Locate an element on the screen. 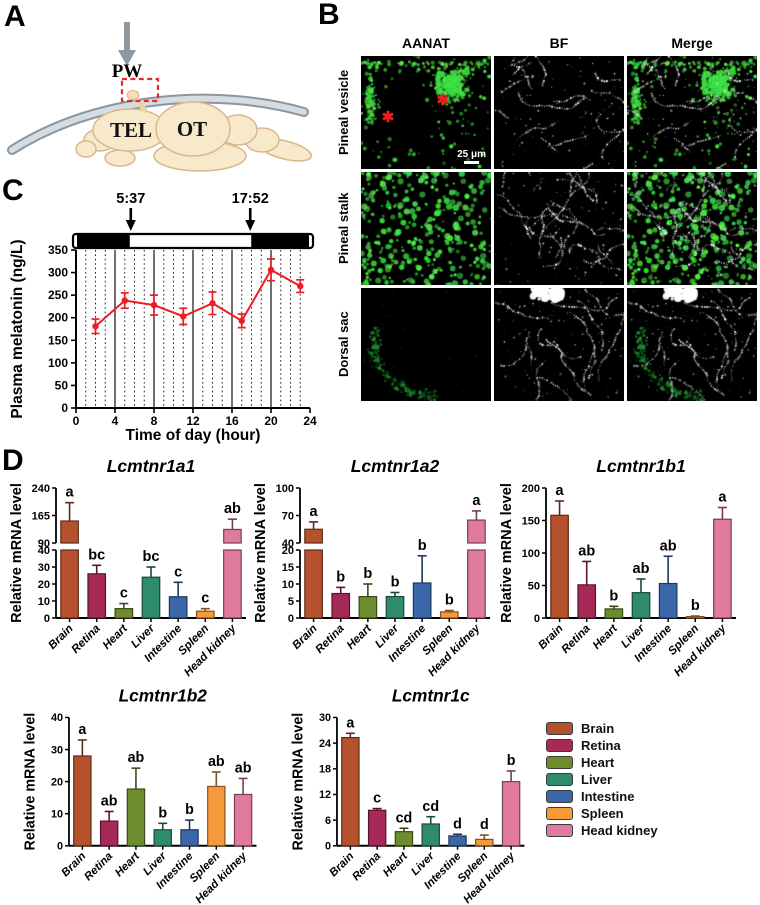 This screenshot has width=760, height=905. column-header-aanat: AANAT is located at coordinates (426, 43).